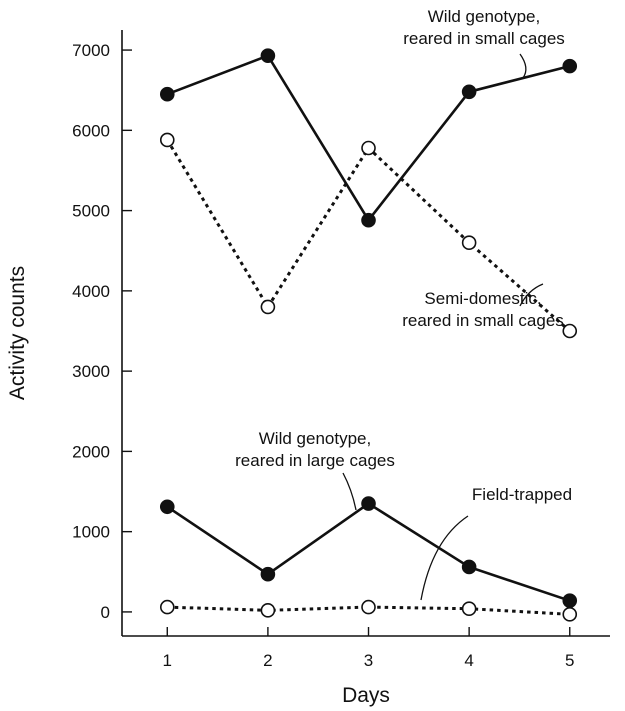  What do you see at coordinates (91, 211) in the screenshot?
I see `y-tick-label: 5000` at bounding box center [91, 211].